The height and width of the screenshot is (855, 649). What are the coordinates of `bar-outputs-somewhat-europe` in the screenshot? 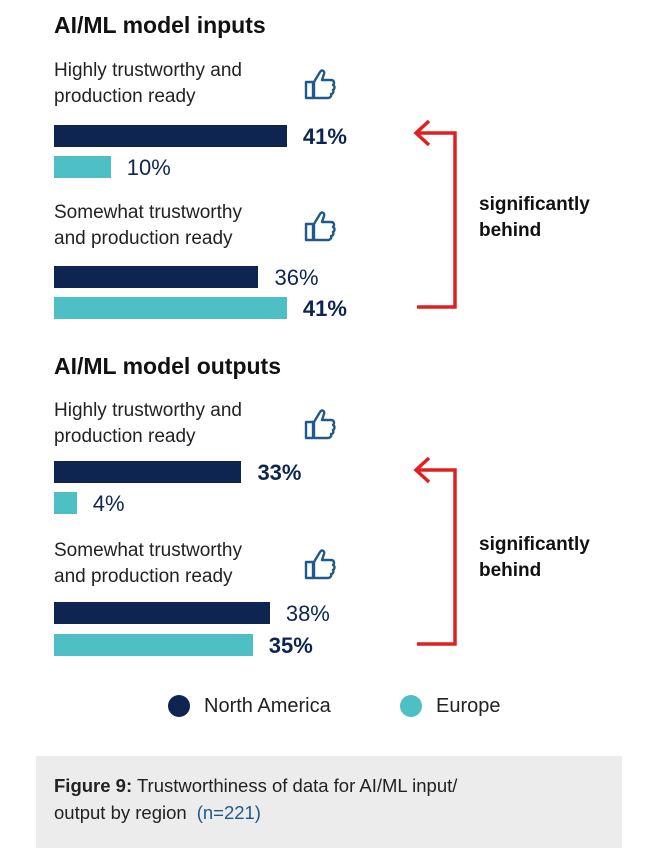 It's located at (153, 645).